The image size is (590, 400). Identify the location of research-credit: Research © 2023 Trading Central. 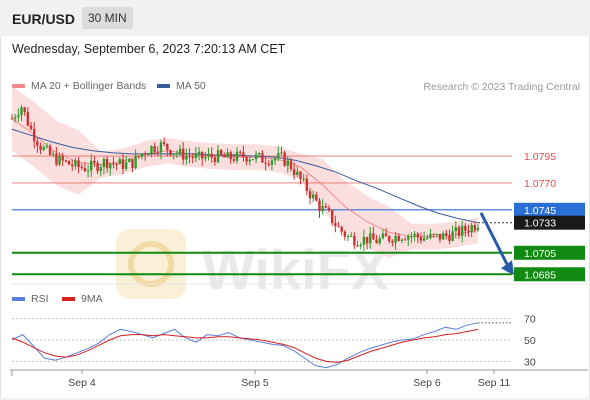
(501, 87).